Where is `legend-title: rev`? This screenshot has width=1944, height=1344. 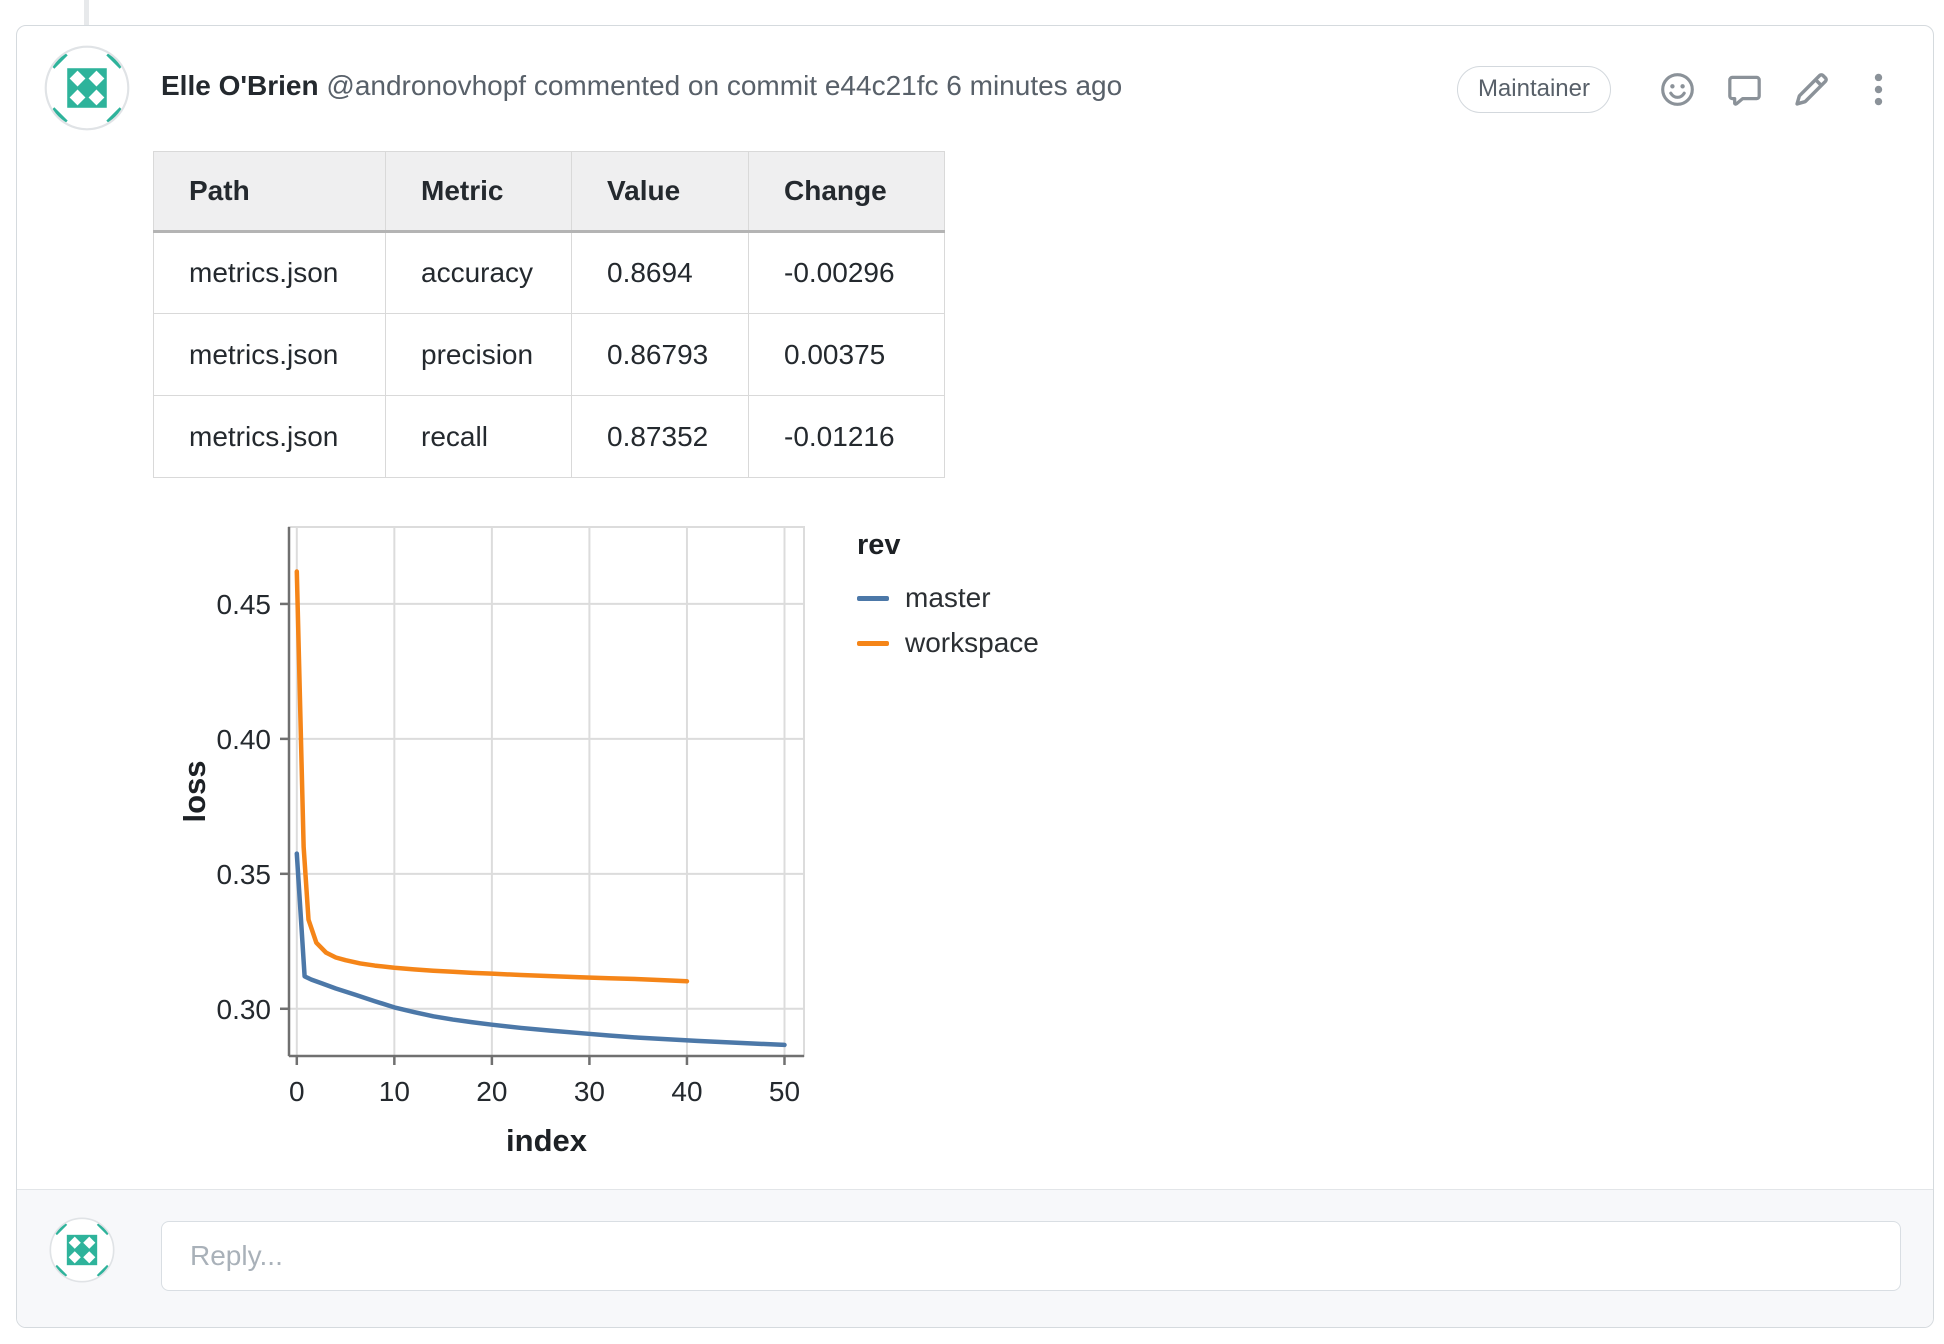
legend-title: rev is located at coordinates (879, 545).